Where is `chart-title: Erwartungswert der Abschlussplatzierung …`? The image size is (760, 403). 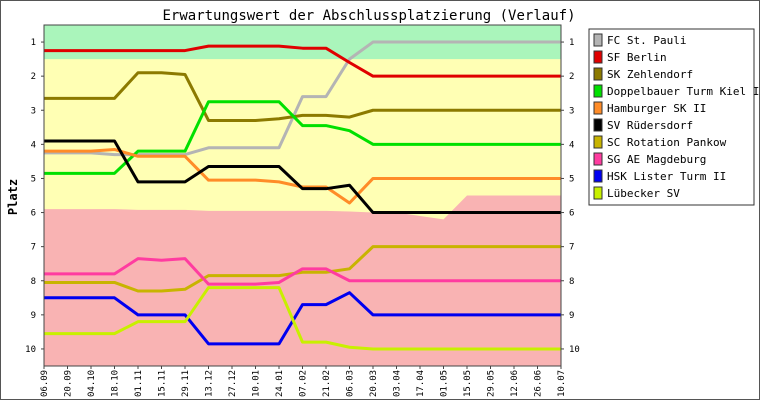 chart-title: Erwartungswert der Abschlussplatzierung … is located at coordinates (368, 16).